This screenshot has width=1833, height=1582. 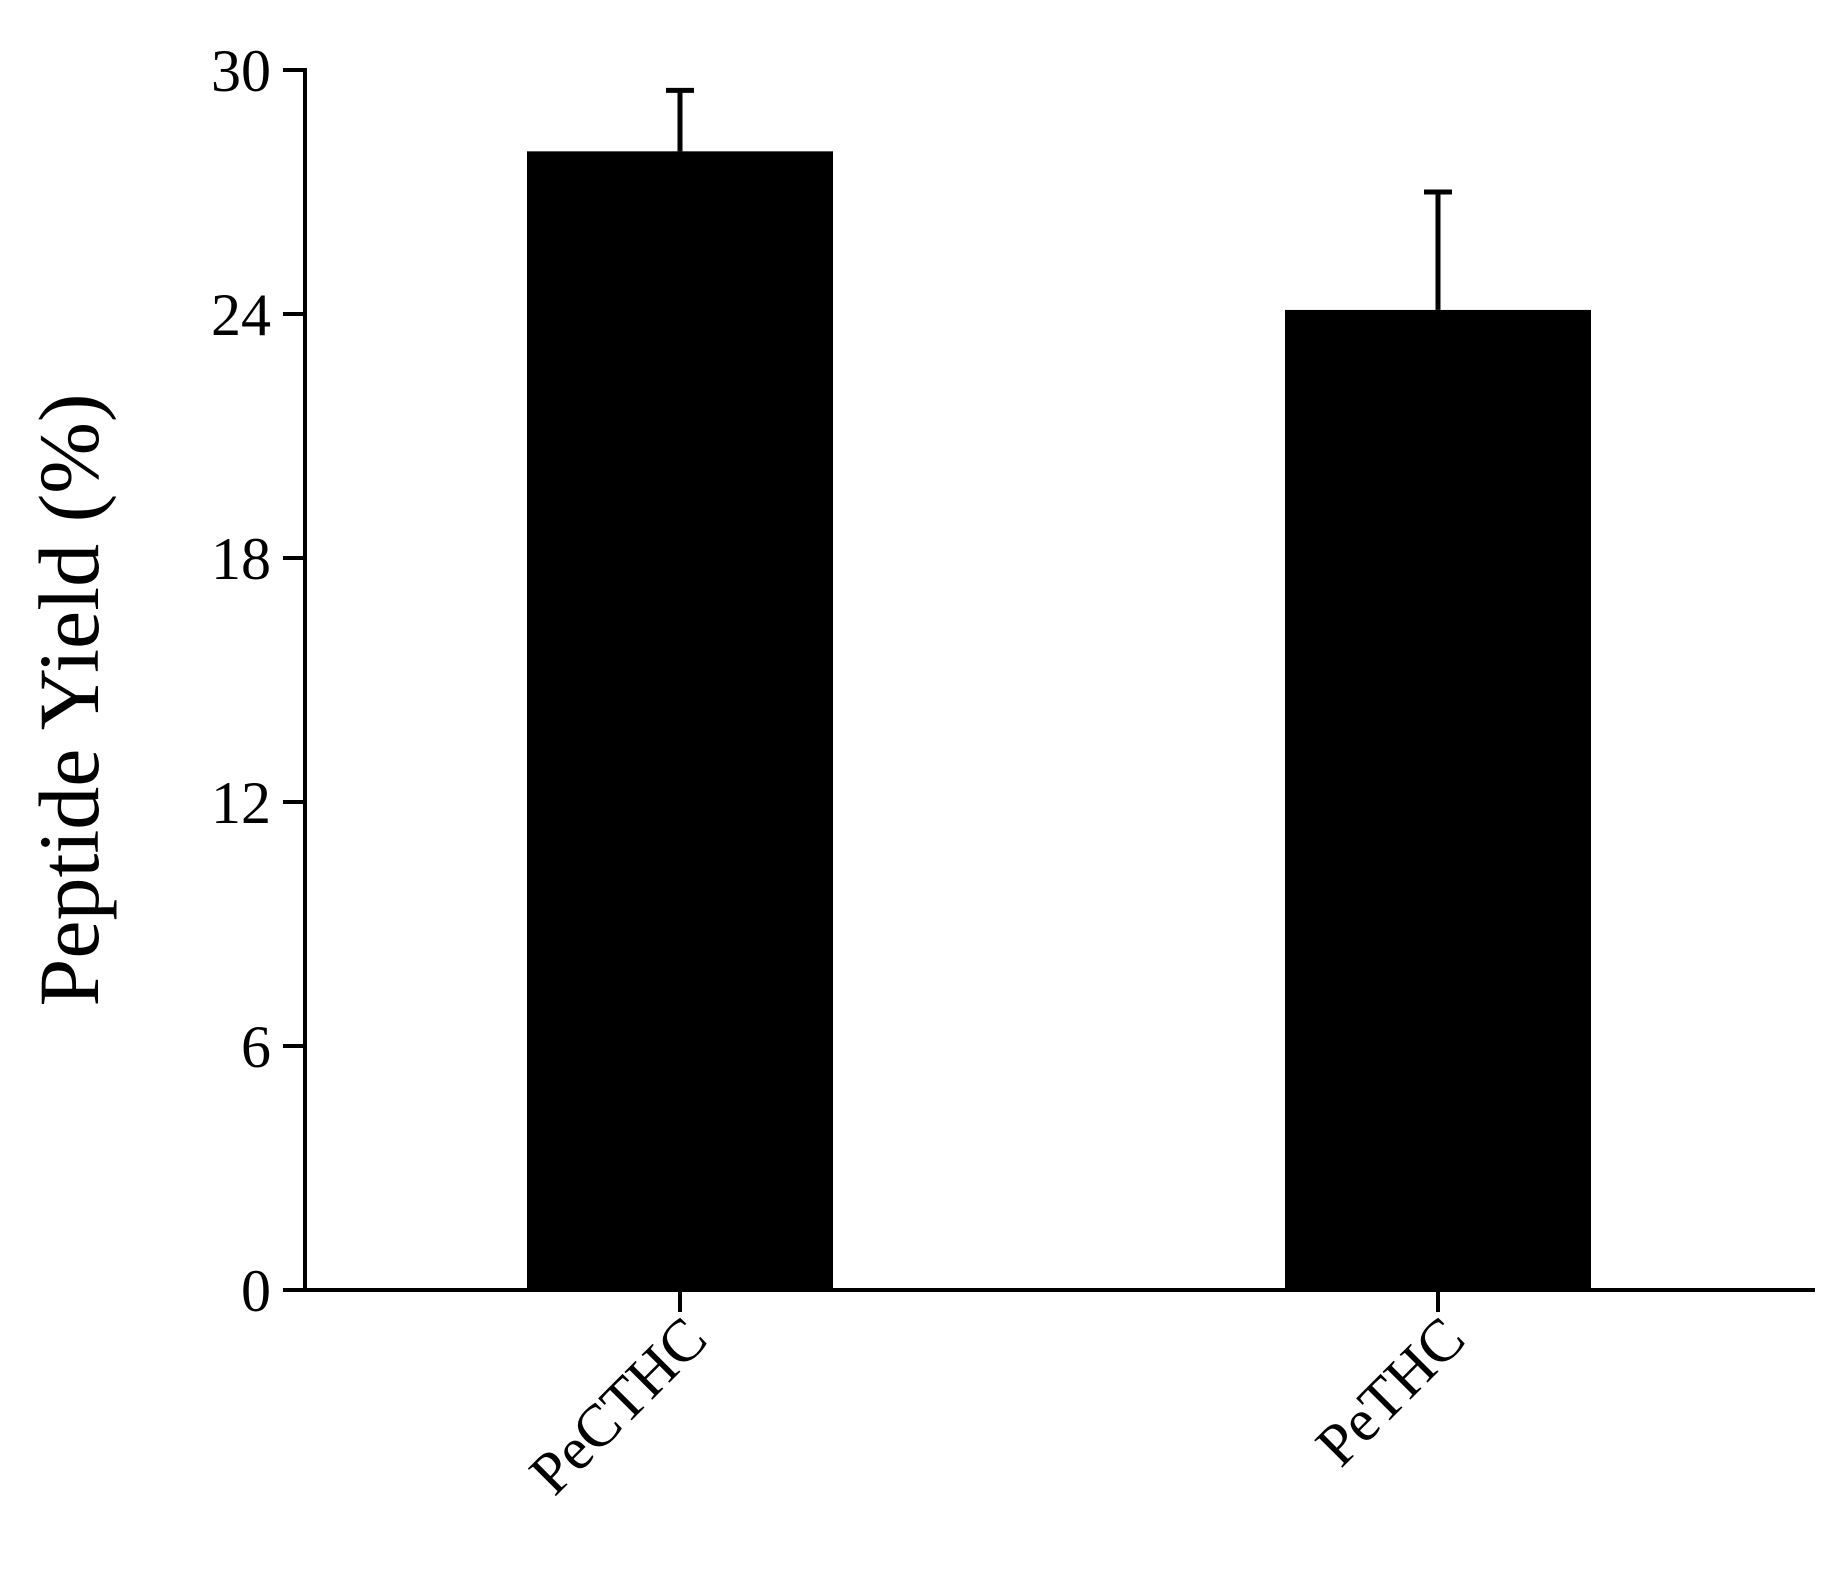 What do you see at coordinates (241, 559) in the screenshot?
I see `y-tick-label: 18` at bounding box center [241, 559].